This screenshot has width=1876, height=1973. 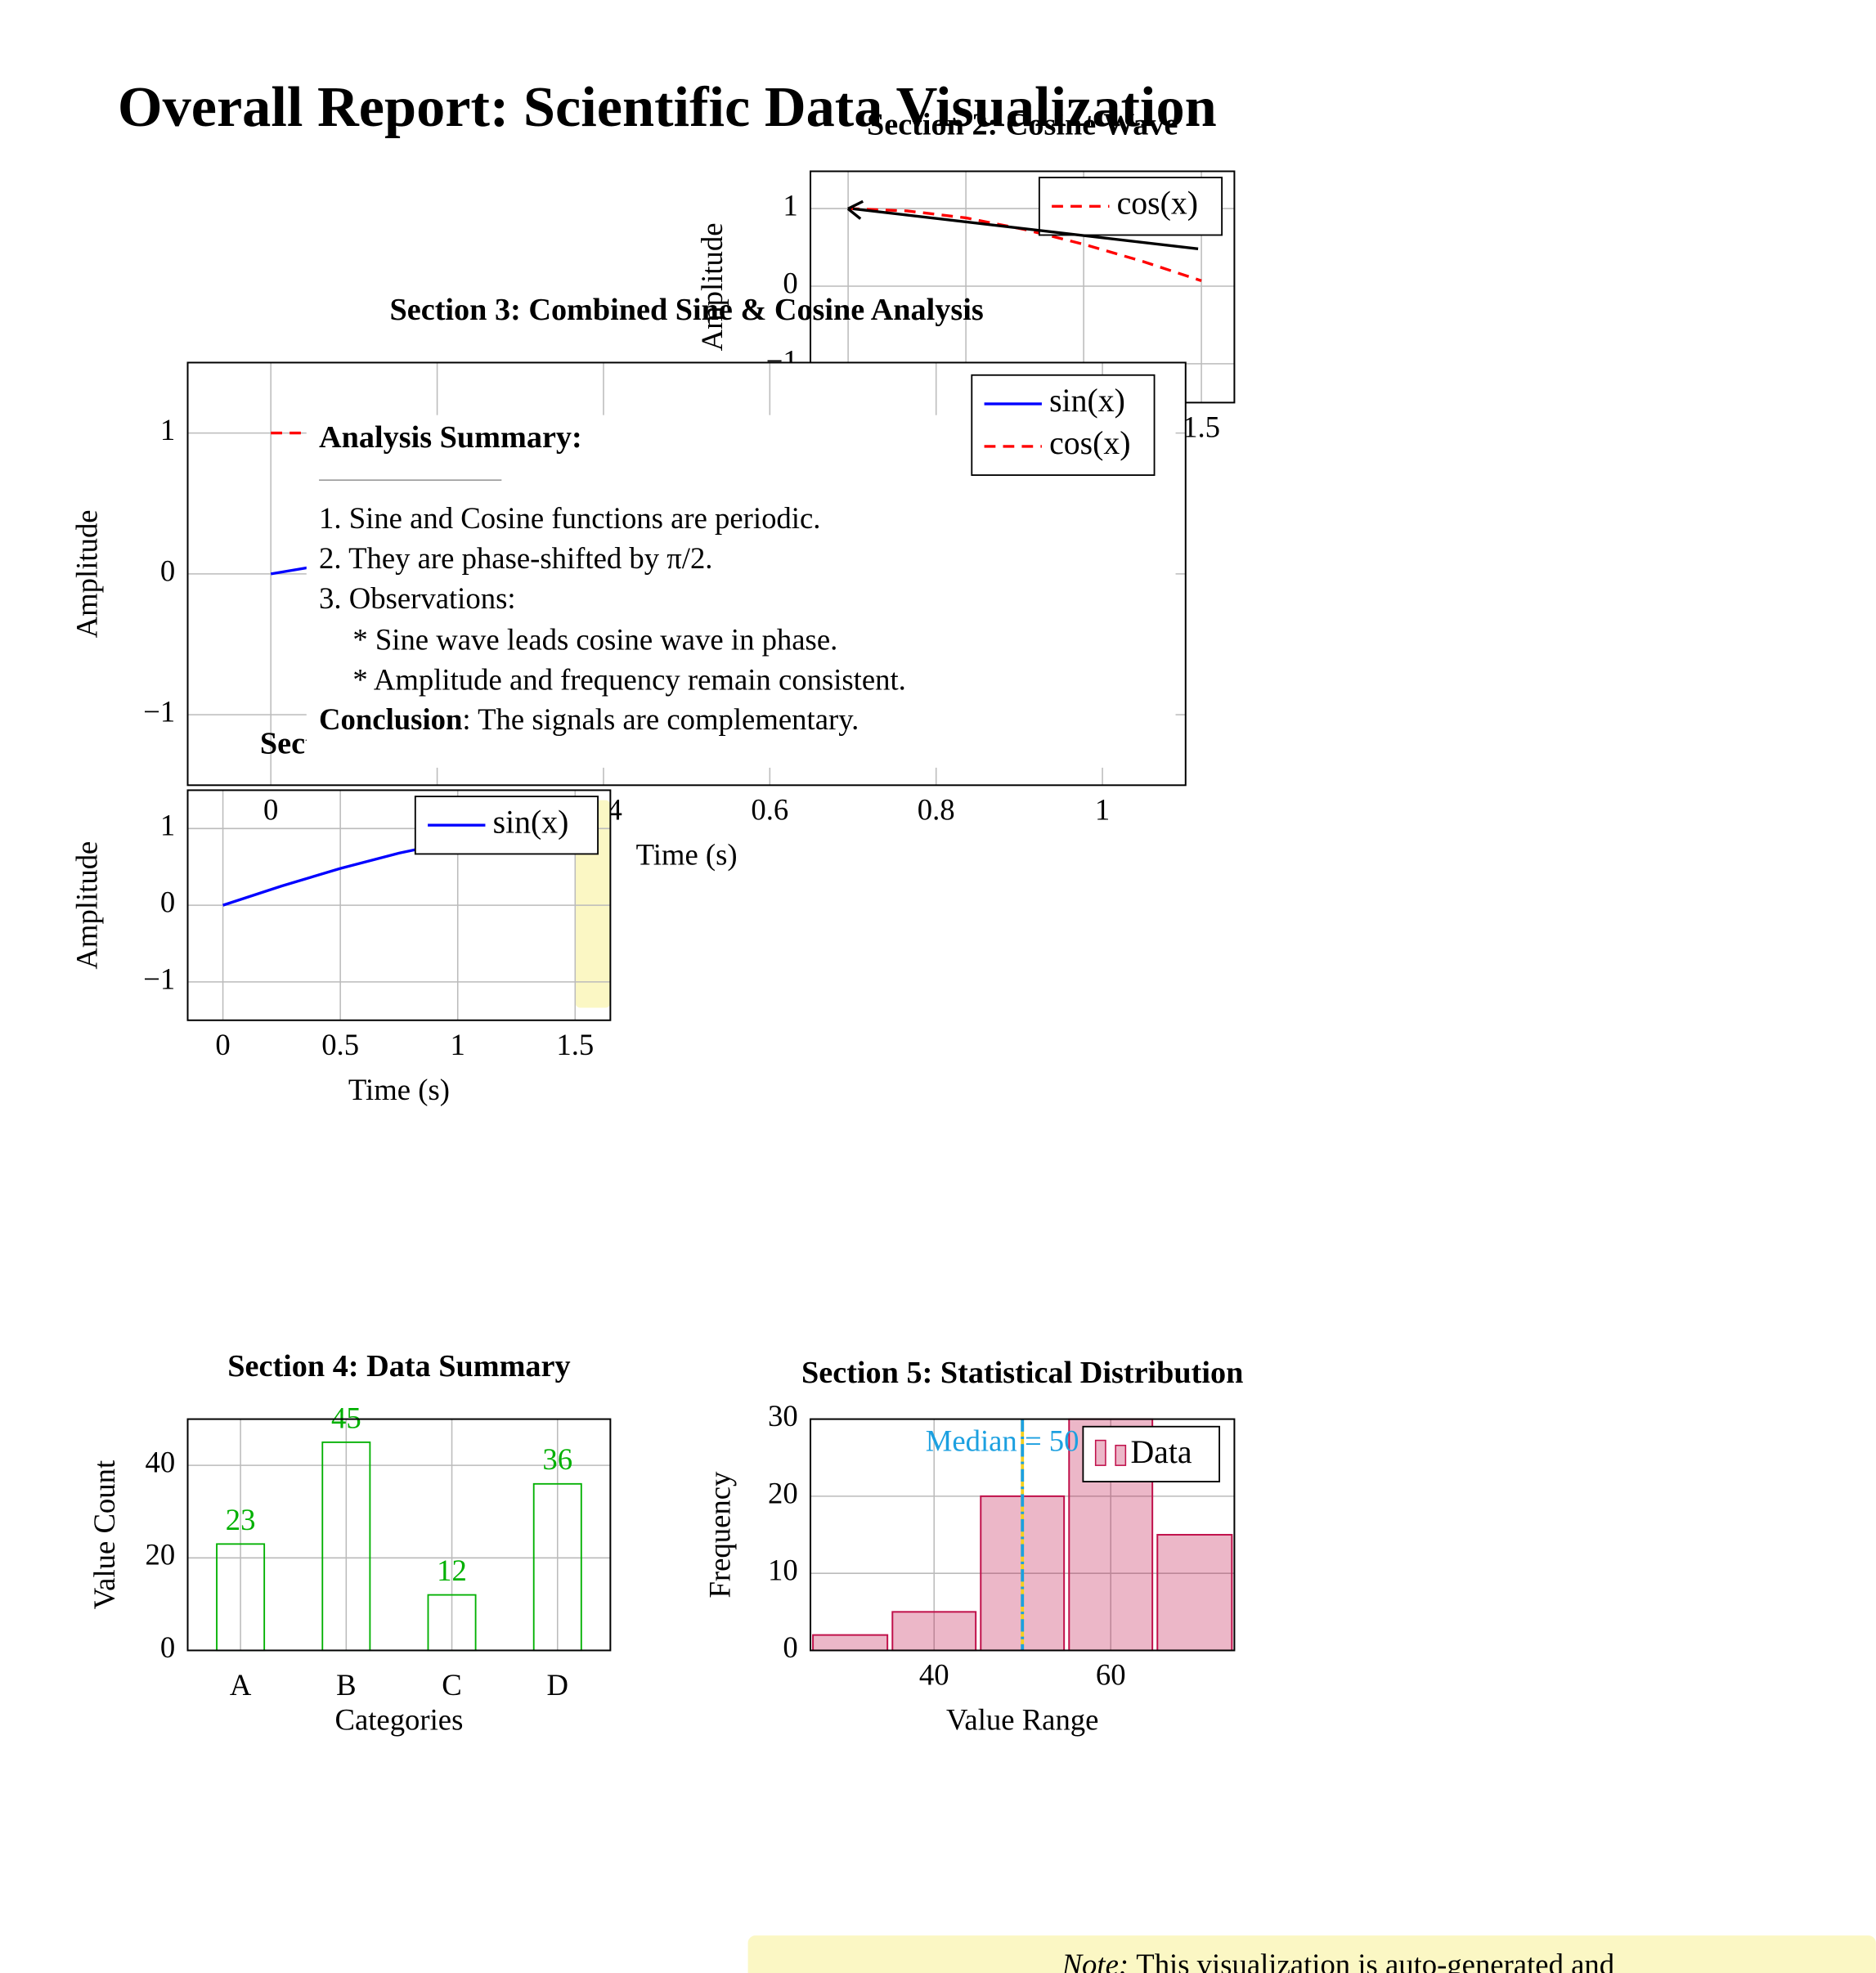 What do you see at coordinates (390, 719) in the screenshot?
I see `conclusion-label: Conclusion` at bounding box center [390, 719].